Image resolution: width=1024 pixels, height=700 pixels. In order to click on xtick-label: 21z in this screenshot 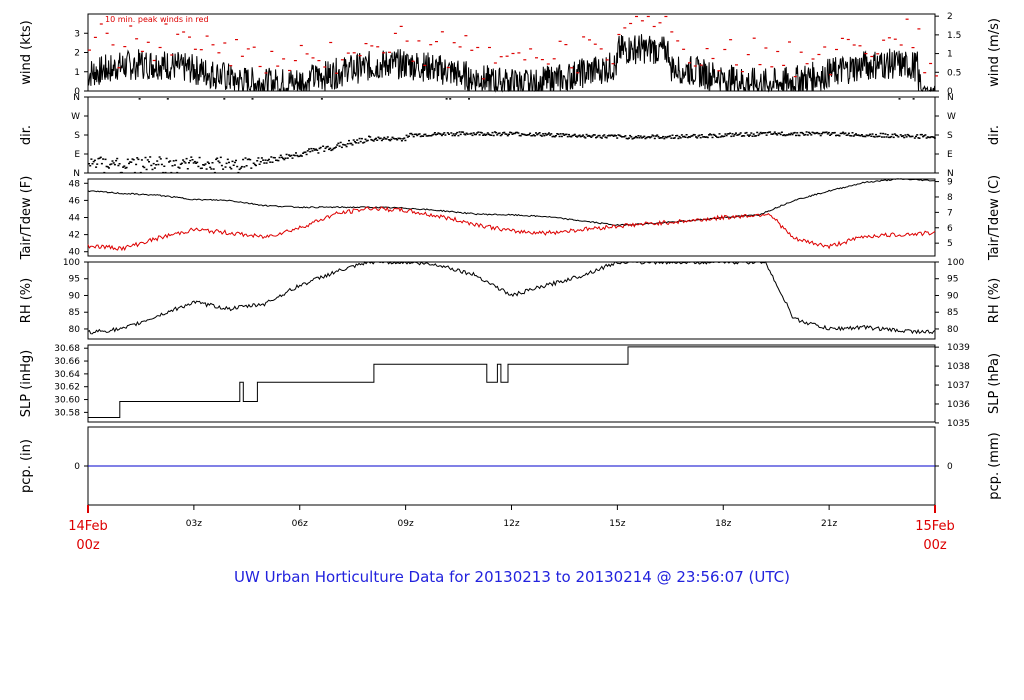, I will do `click(829, 524)`.